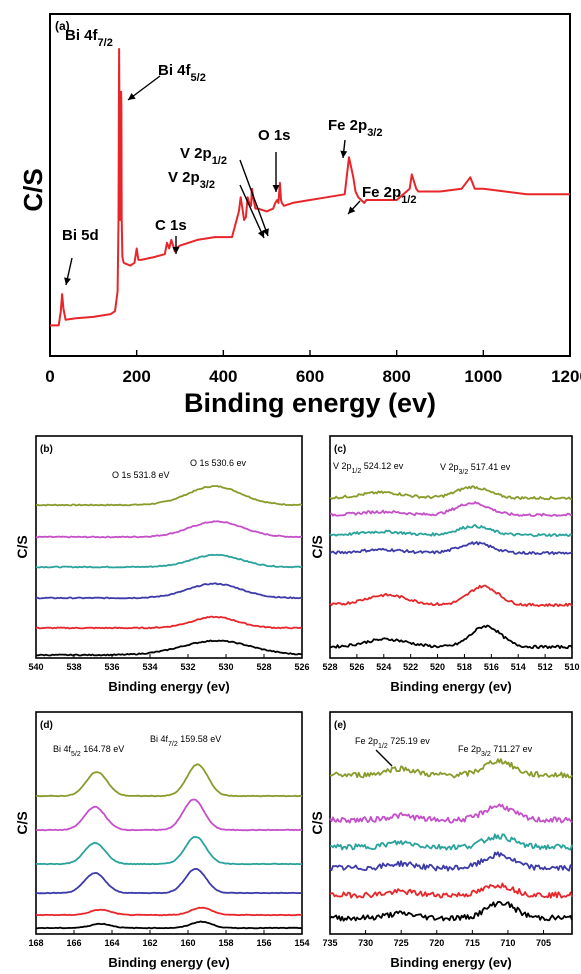 This screenshot has width=581, height=974. I want to click on peak-label: Bi 4f7/2, so click(89, 38).